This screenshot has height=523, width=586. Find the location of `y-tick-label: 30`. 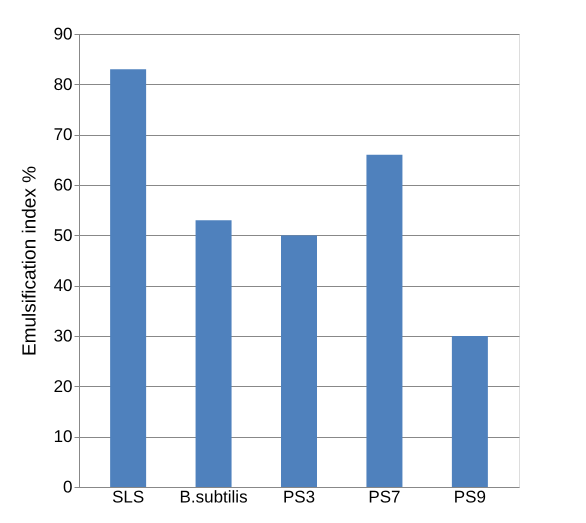

y-tick-label: 30 is located at coordinates (63, 336).